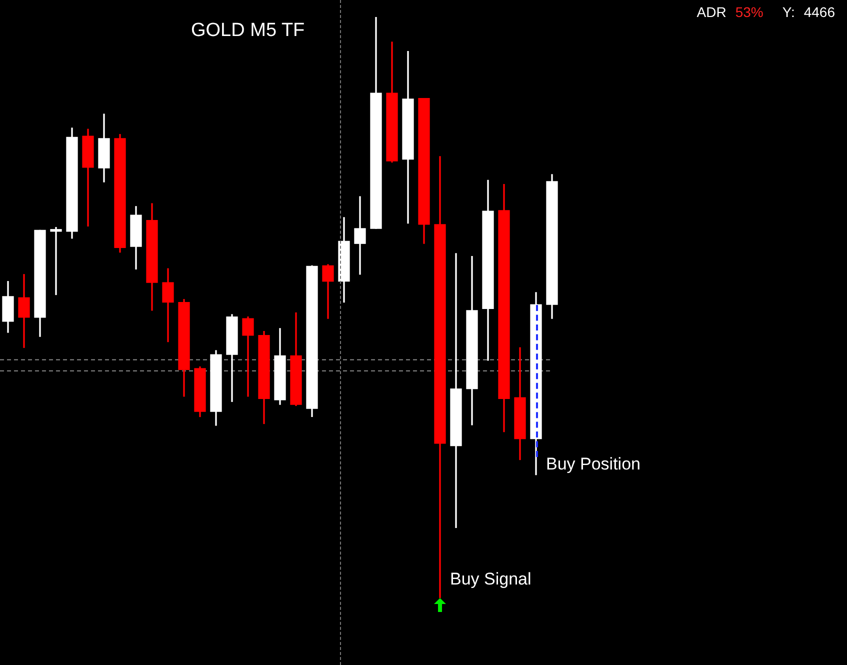 Image resolution: width=847 pixels, height=665 pixels. What do you see at coordinates (788, 12) in the screenshot?
I see `text: Y:` at bounding box center [788, 12].